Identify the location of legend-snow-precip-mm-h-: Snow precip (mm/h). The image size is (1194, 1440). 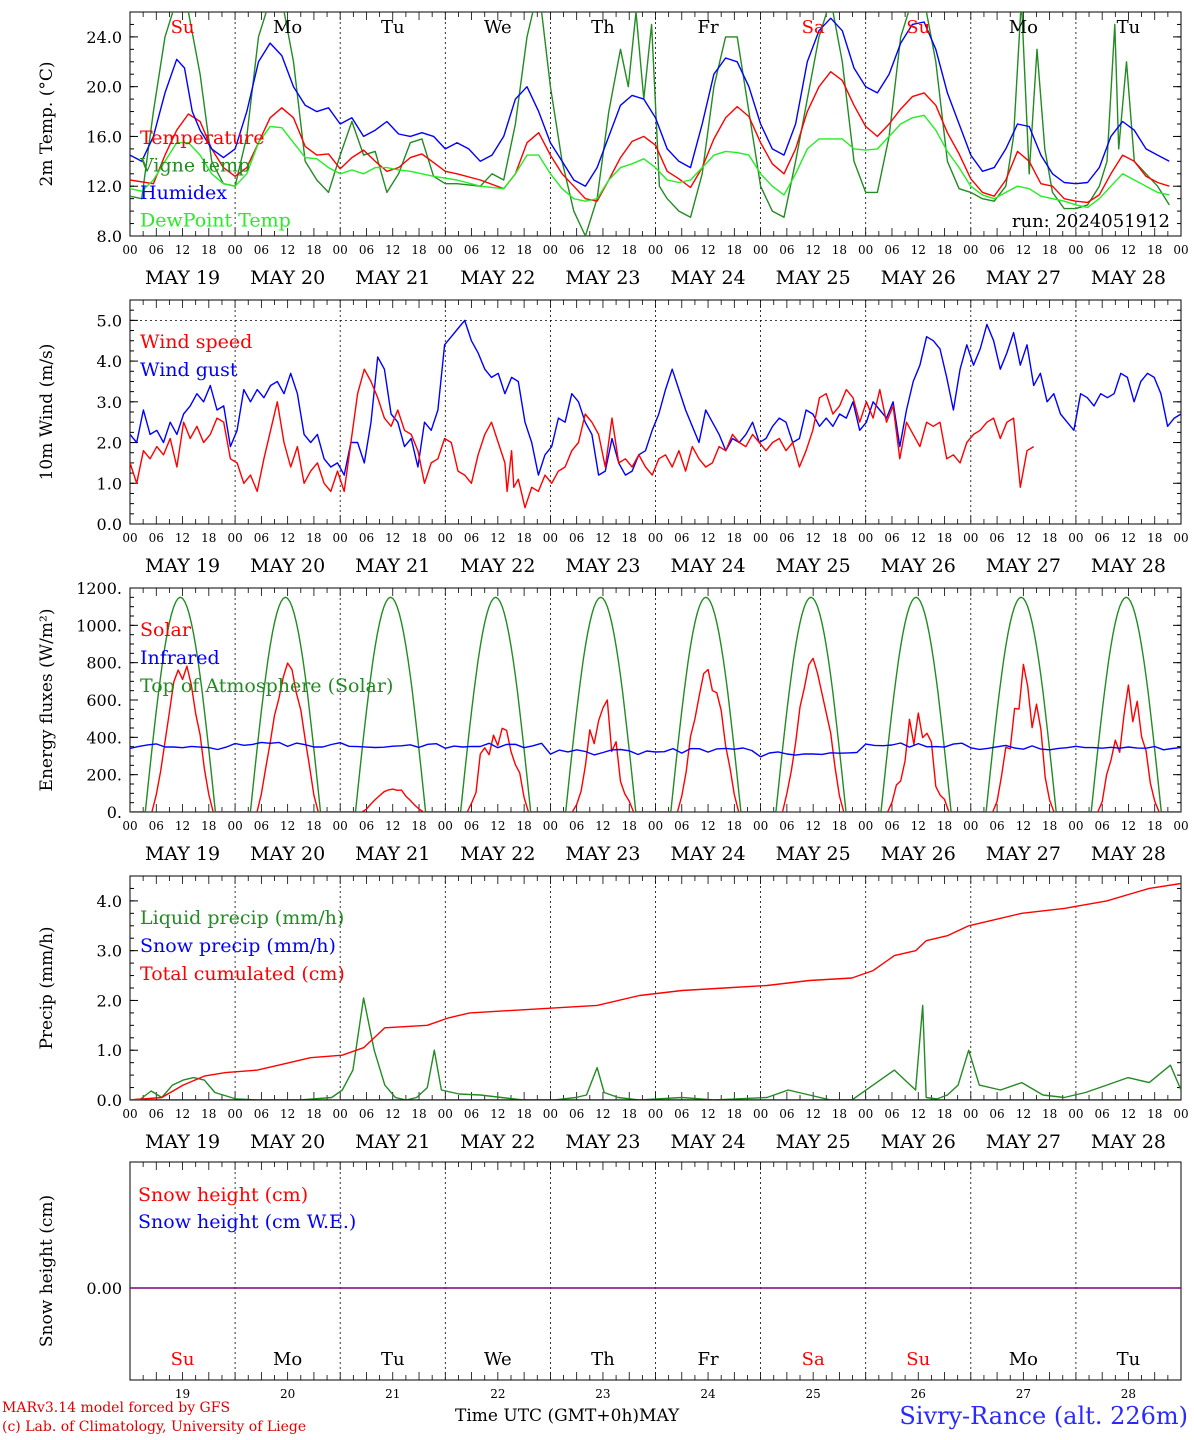
(238, 946).